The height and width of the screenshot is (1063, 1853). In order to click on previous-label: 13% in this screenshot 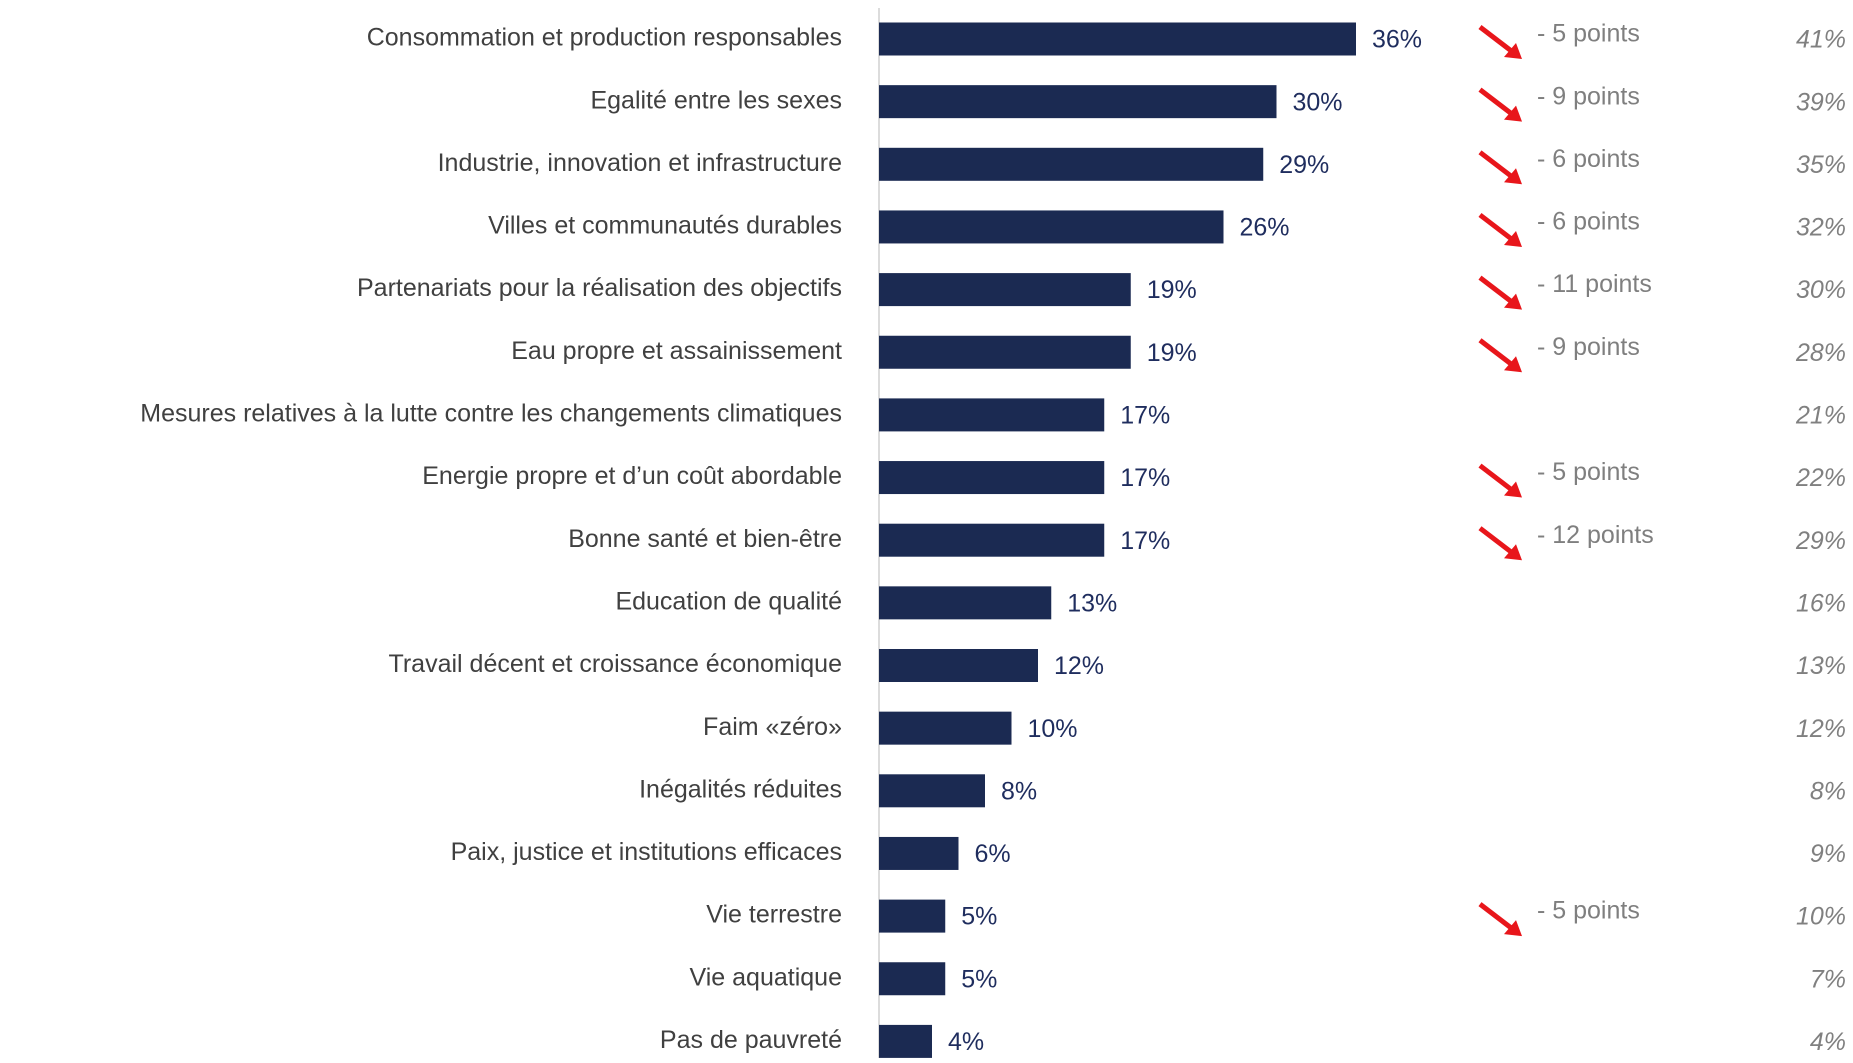, I will do `click(1821, 666)`.